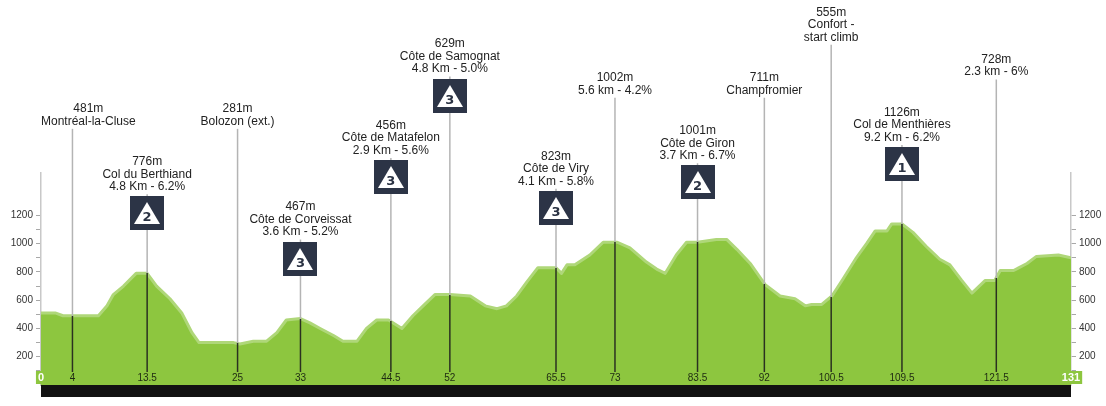  Describe the element at coordinates (831, 377) in the screenshot. I see `x-tick-label: 100.5` at that location.